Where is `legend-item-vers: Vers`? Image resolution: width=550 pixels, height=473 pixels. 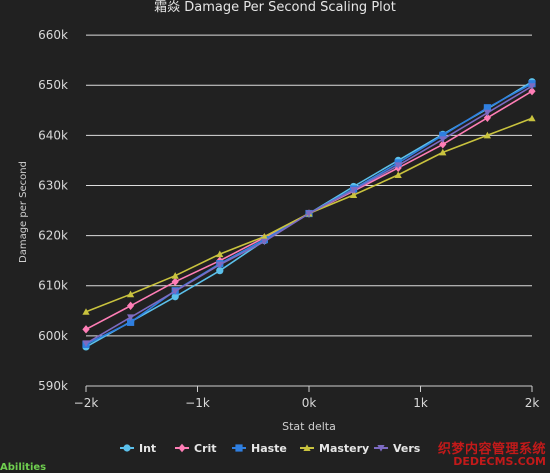
legend-item-vers: Vers is located at coordinates (397, 448).